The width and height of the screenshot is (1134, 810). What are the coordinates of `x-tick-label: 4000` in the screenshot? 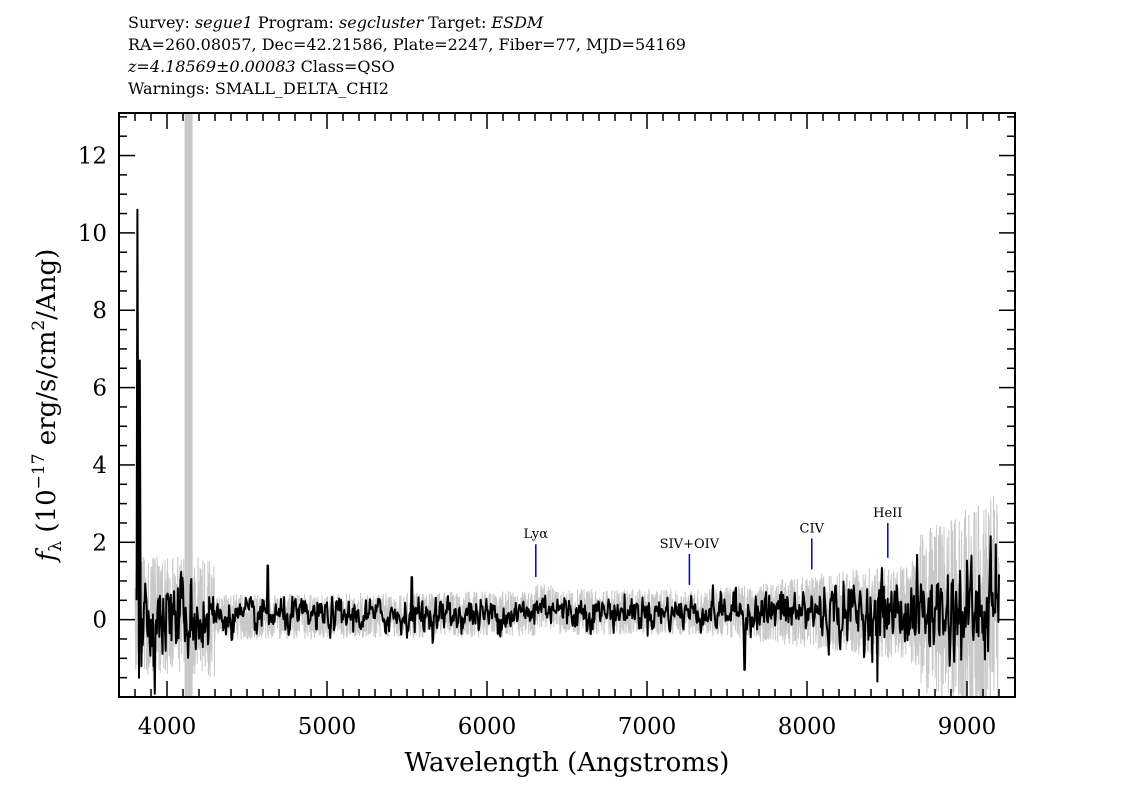 It's located at (167, 727).